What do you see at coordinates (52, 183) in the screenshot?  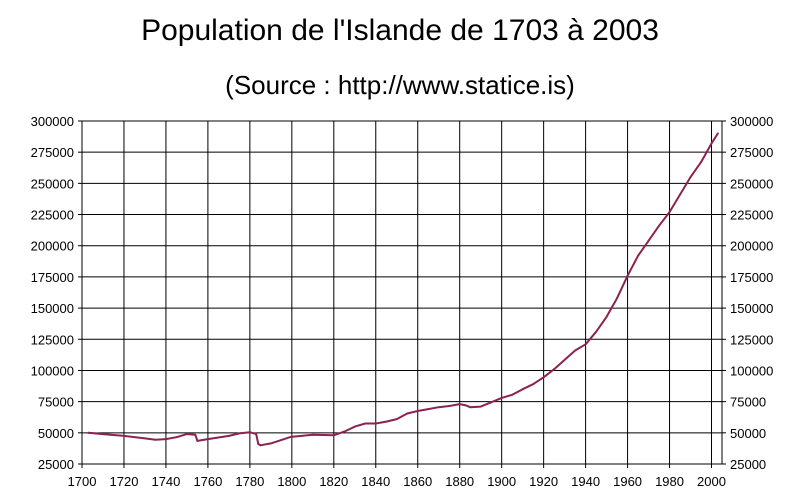 I see `left-tick-label: 250000` at bounding box center [52, 183].